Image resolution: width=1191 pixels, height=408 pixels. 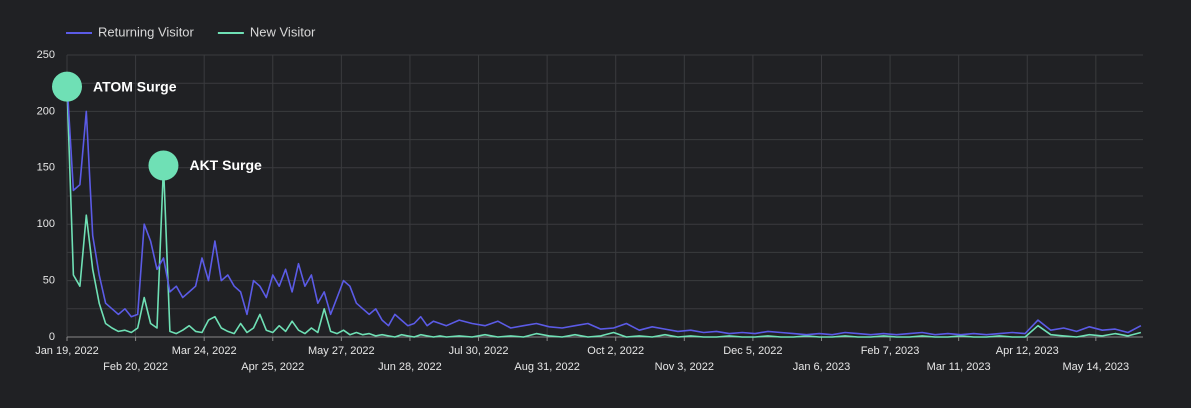 I want to click on legend: Returning Visitor New Visitor, so click(x=191, y=31).